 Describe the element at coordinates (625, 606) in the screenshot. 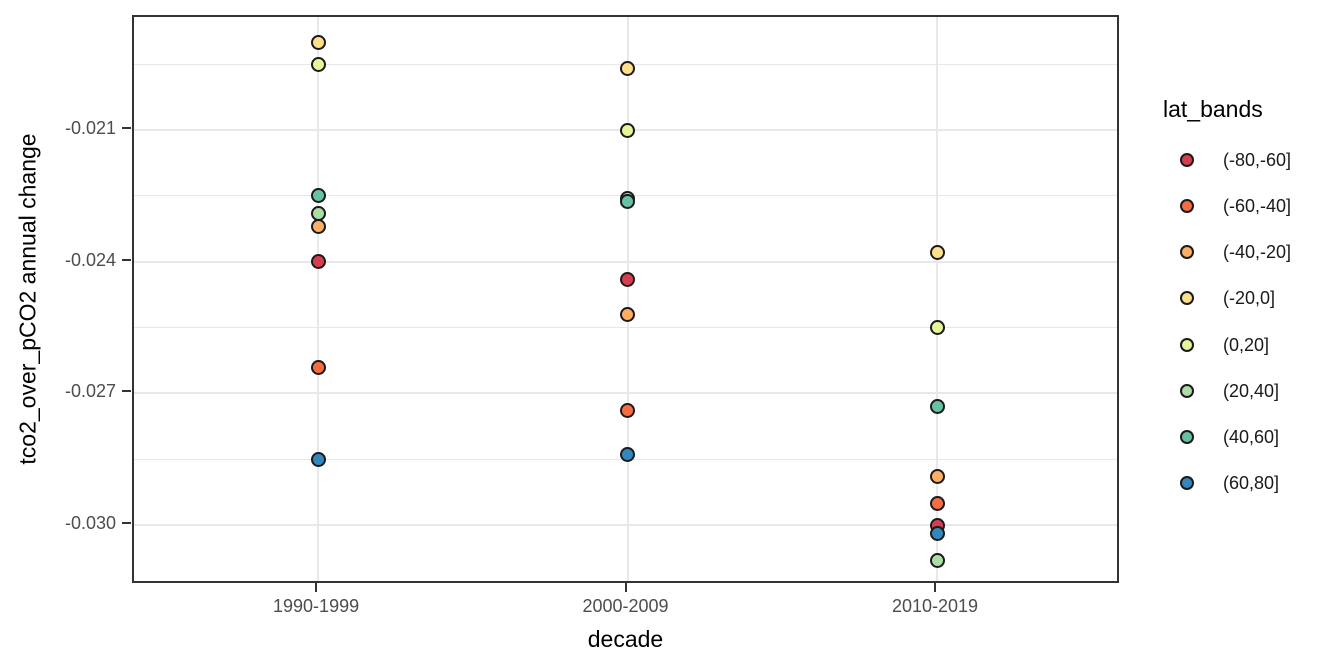

I see `x-tick-label: 2000-2009` at that location.